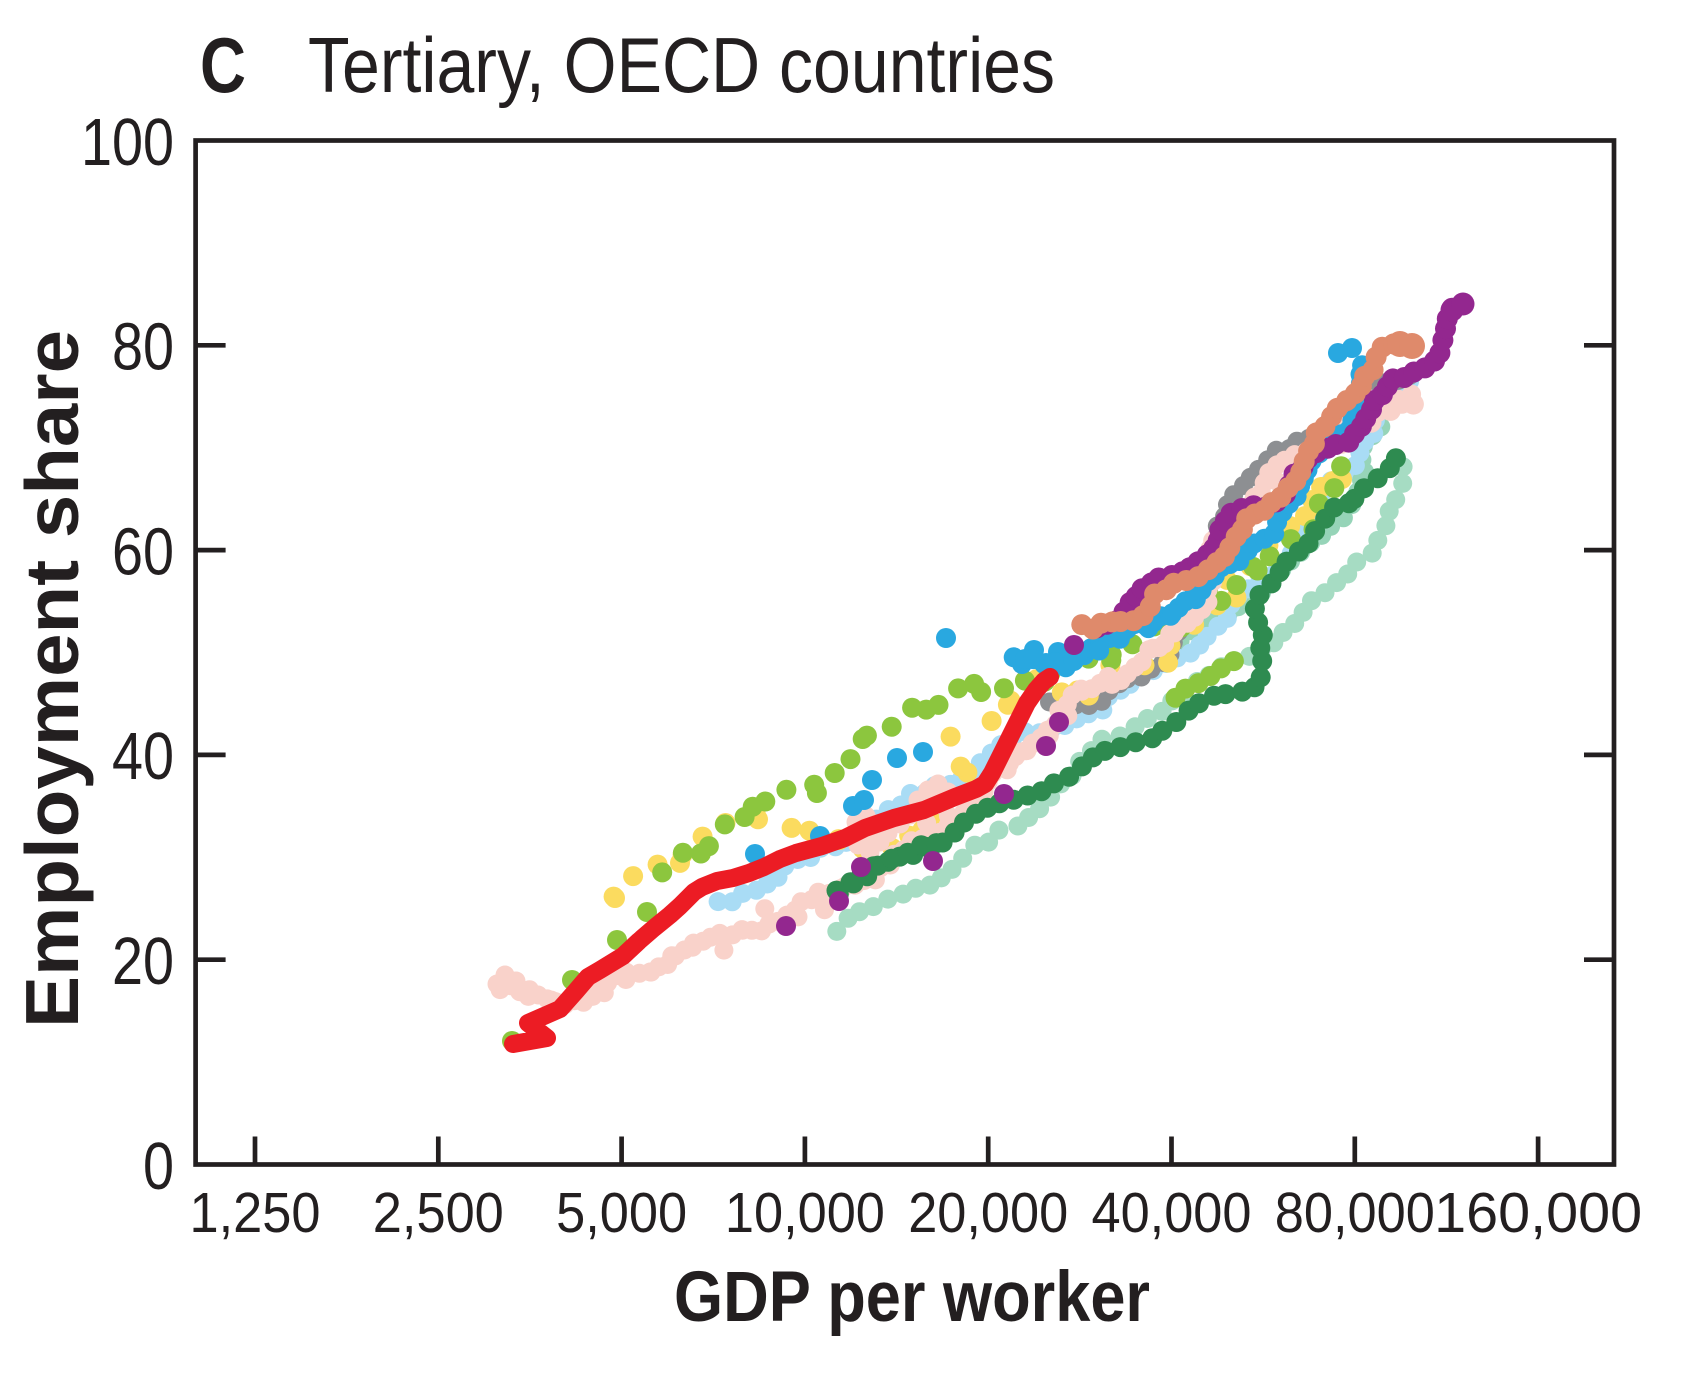 The width and height of the screenshot is (1706, 1400). What do you see at coordinates (143, 347) in the screenshot?
I see `svg-text: 80` at bounding box center [143, 347].